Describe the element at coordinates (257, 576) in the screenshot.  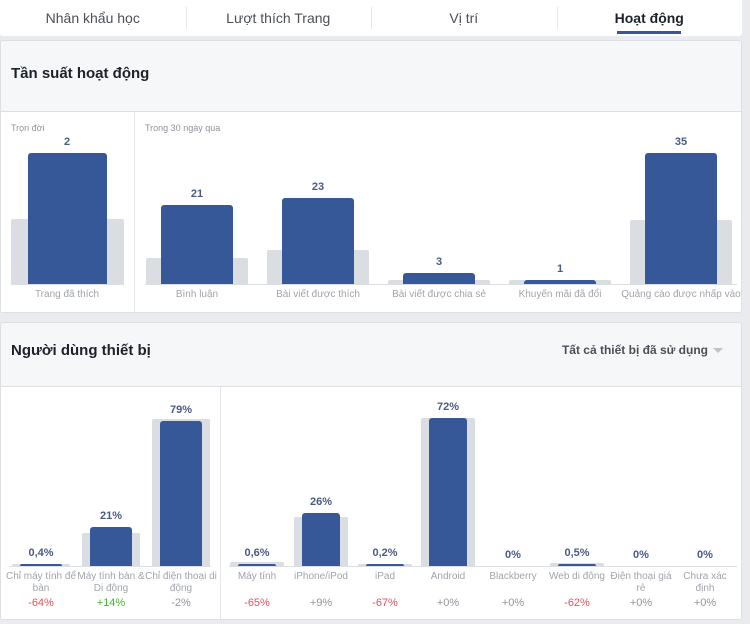
I see `category-label: Máy tính` at that location.